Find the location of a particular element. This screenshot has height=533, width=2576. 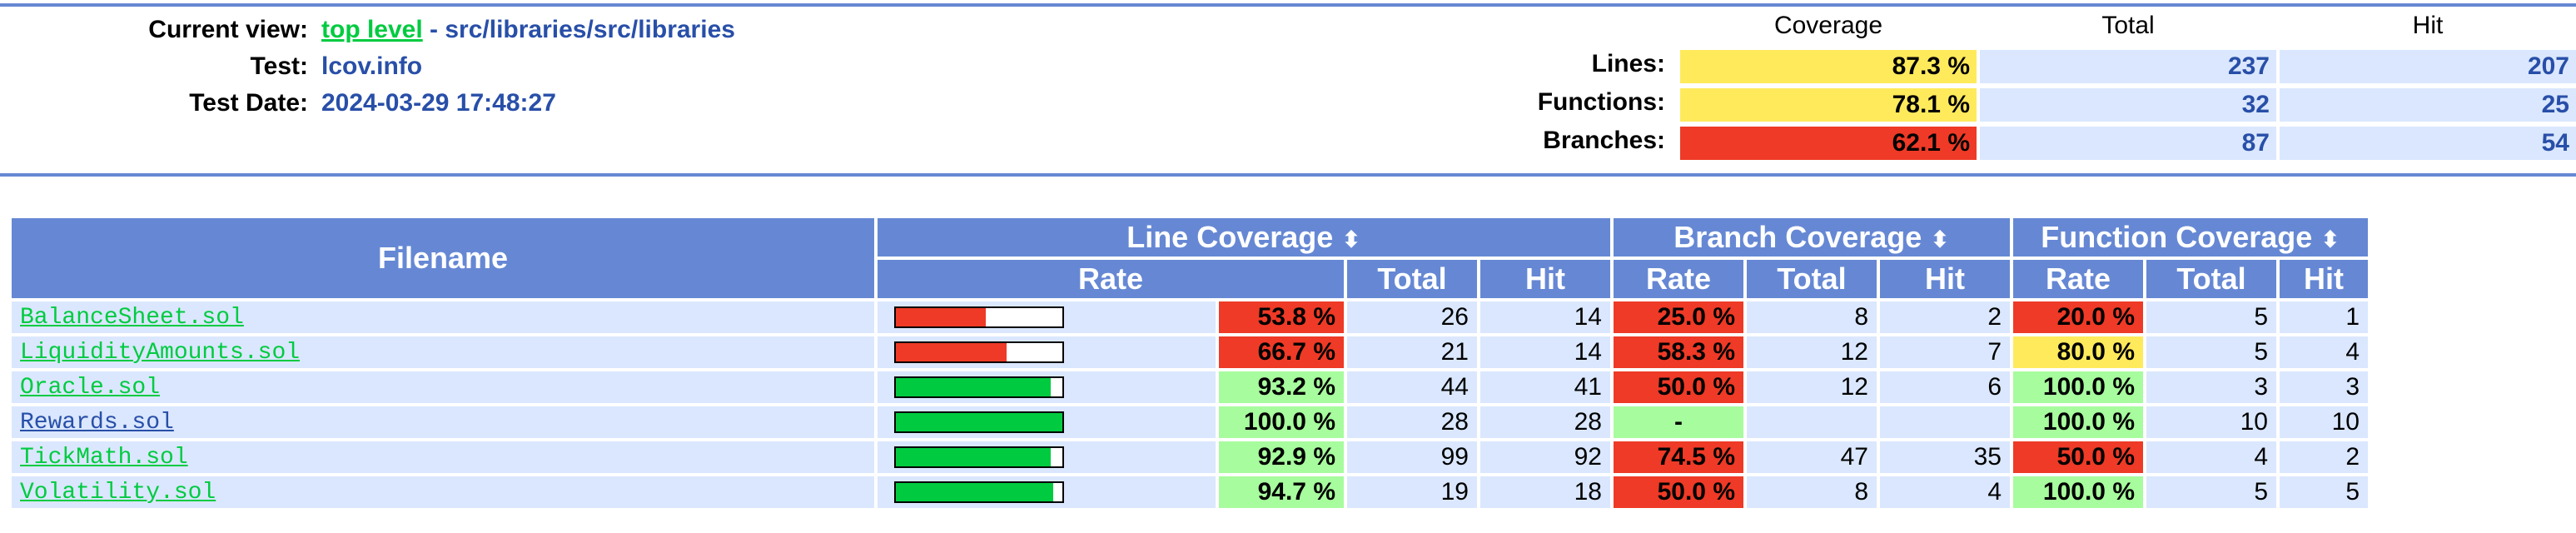

table-row: TickMath.sol 92.9 % 99 92 74.5 % 47 35 50.0 % 4 2 is located at coordinates (1190, 457).